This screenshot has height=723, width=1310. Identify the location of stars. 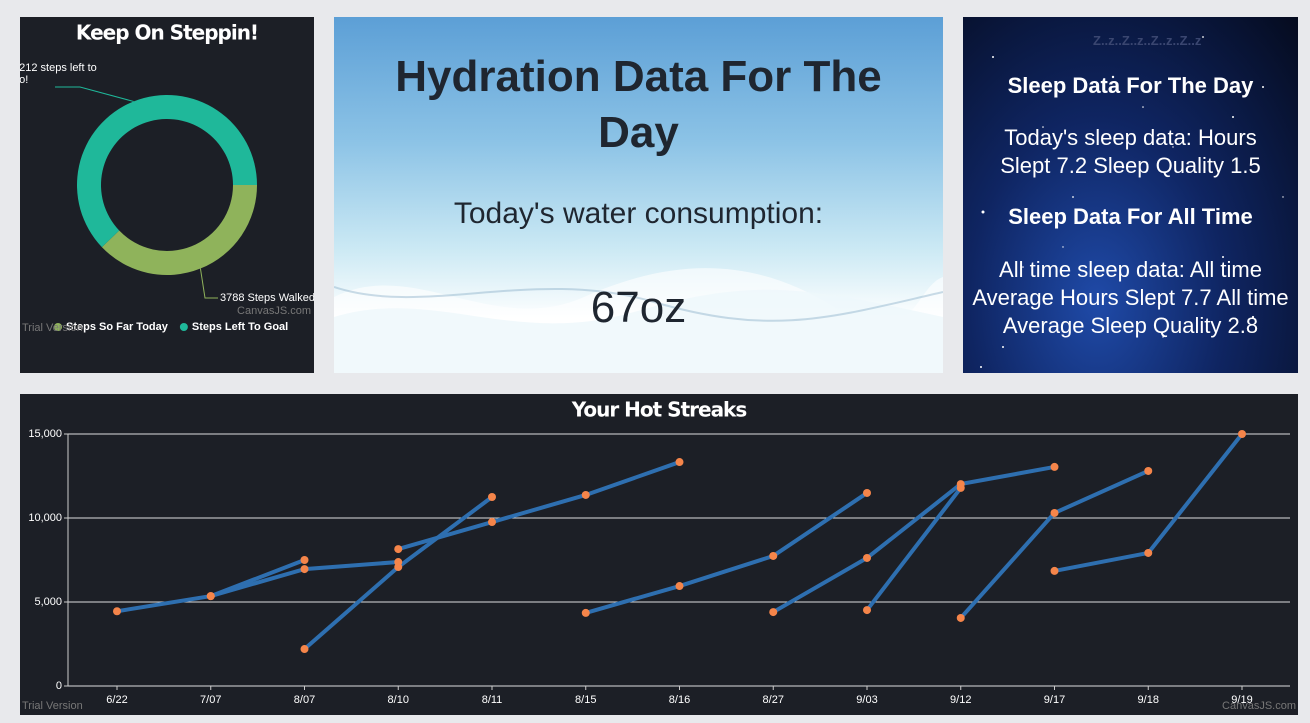
(1132, 202).